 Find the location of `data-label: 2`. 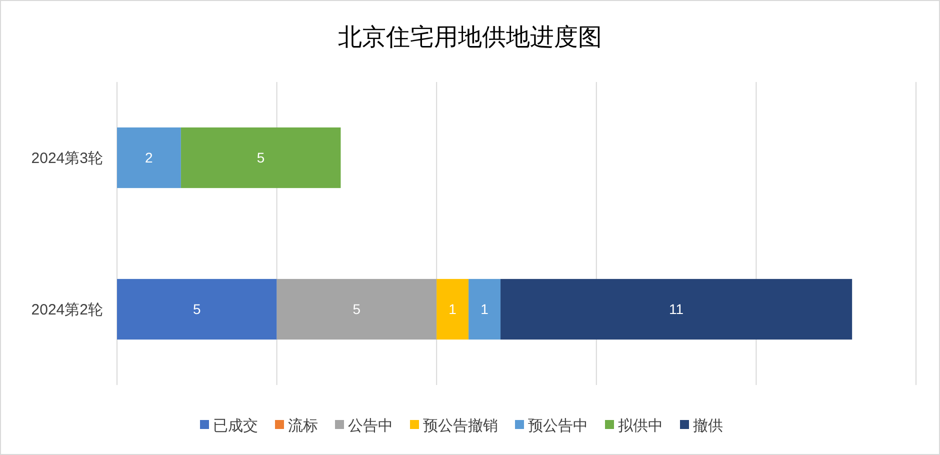

data-label: 2 is located at coordinates (149, 158).